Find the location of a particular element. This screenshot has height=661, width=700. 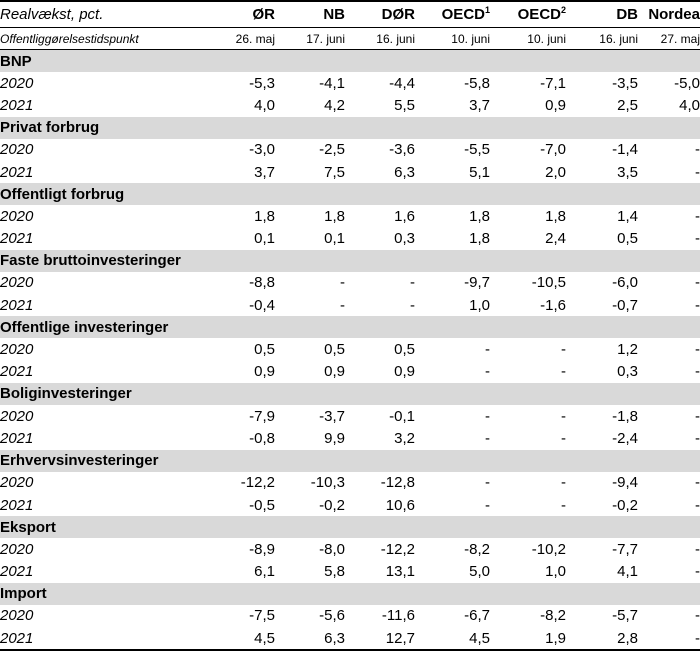

section-header: Boliginvesteringer is located at coordinates (350, 393).